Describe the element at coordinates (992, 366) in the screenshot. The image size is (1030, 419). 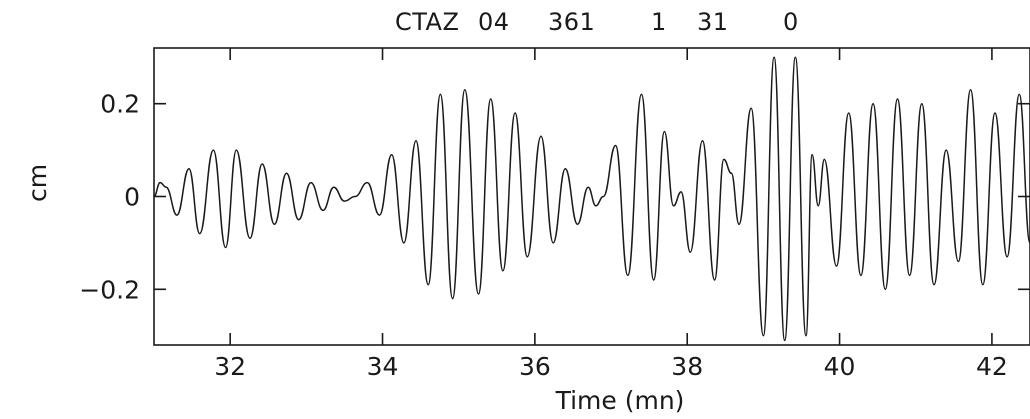
I see `x-tick-label: 42` at that location.